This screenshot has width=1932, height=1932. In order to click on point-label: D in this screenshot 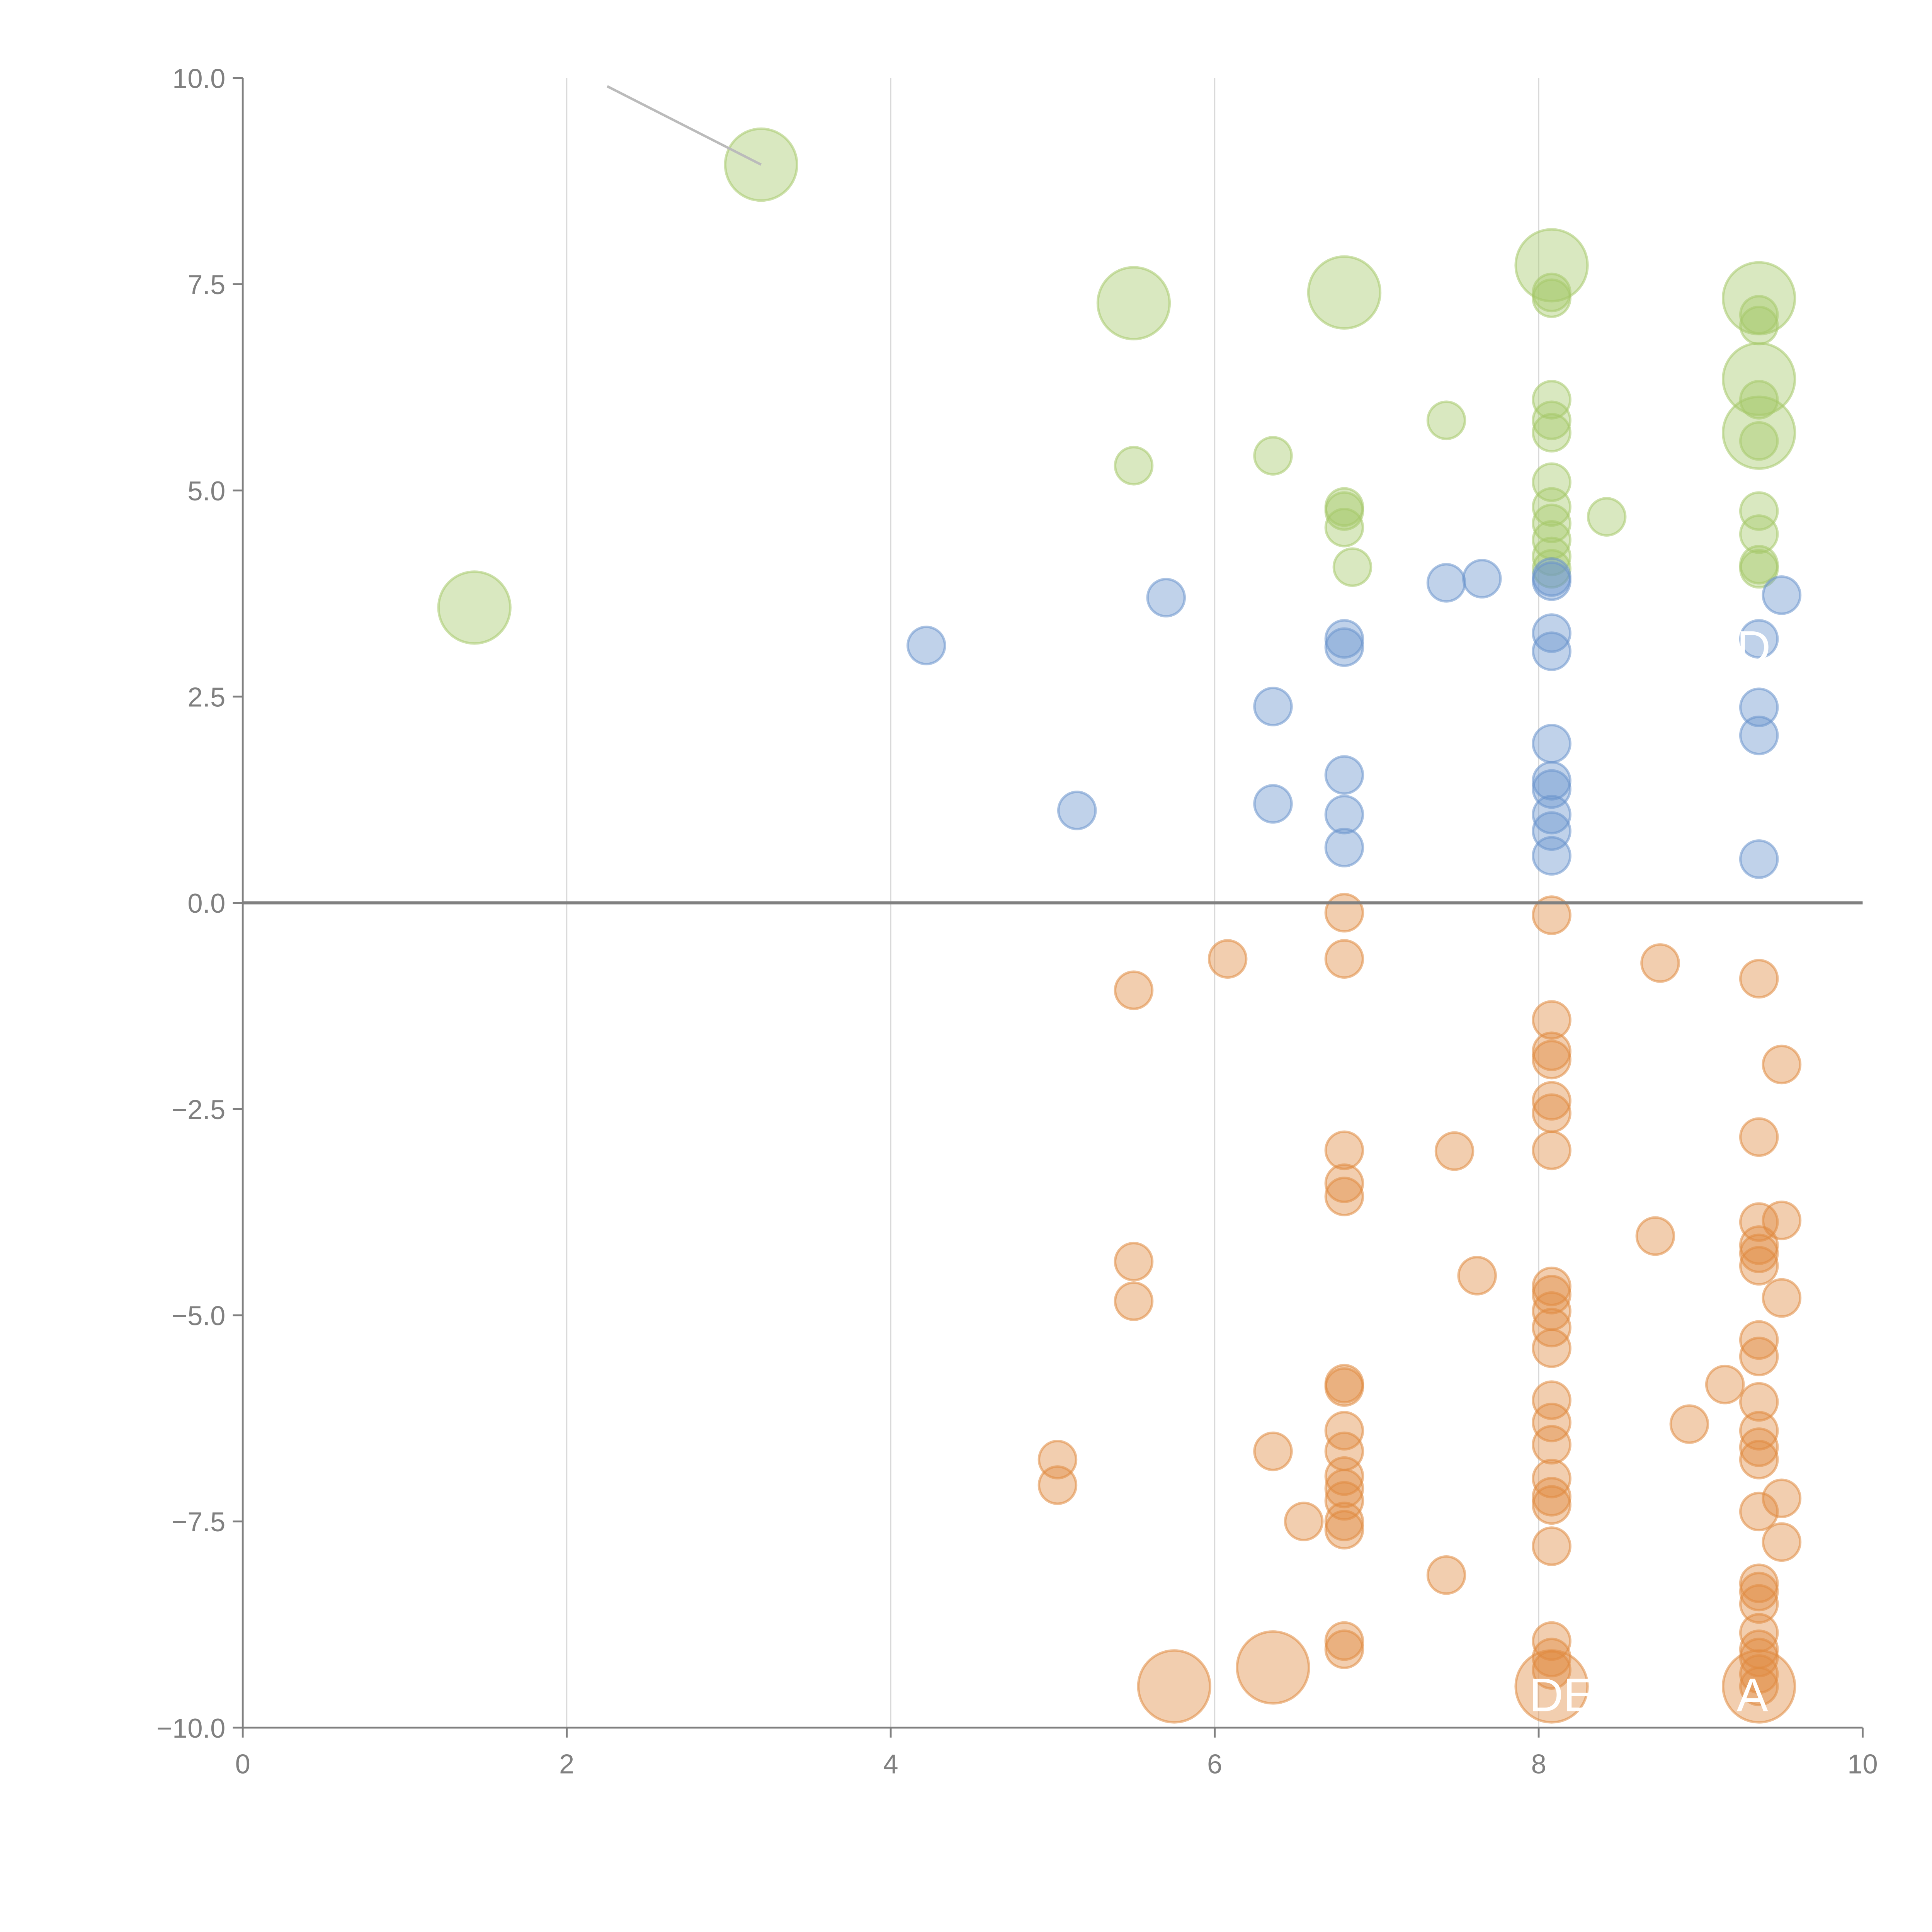, I will do `click(1754, 648)`.